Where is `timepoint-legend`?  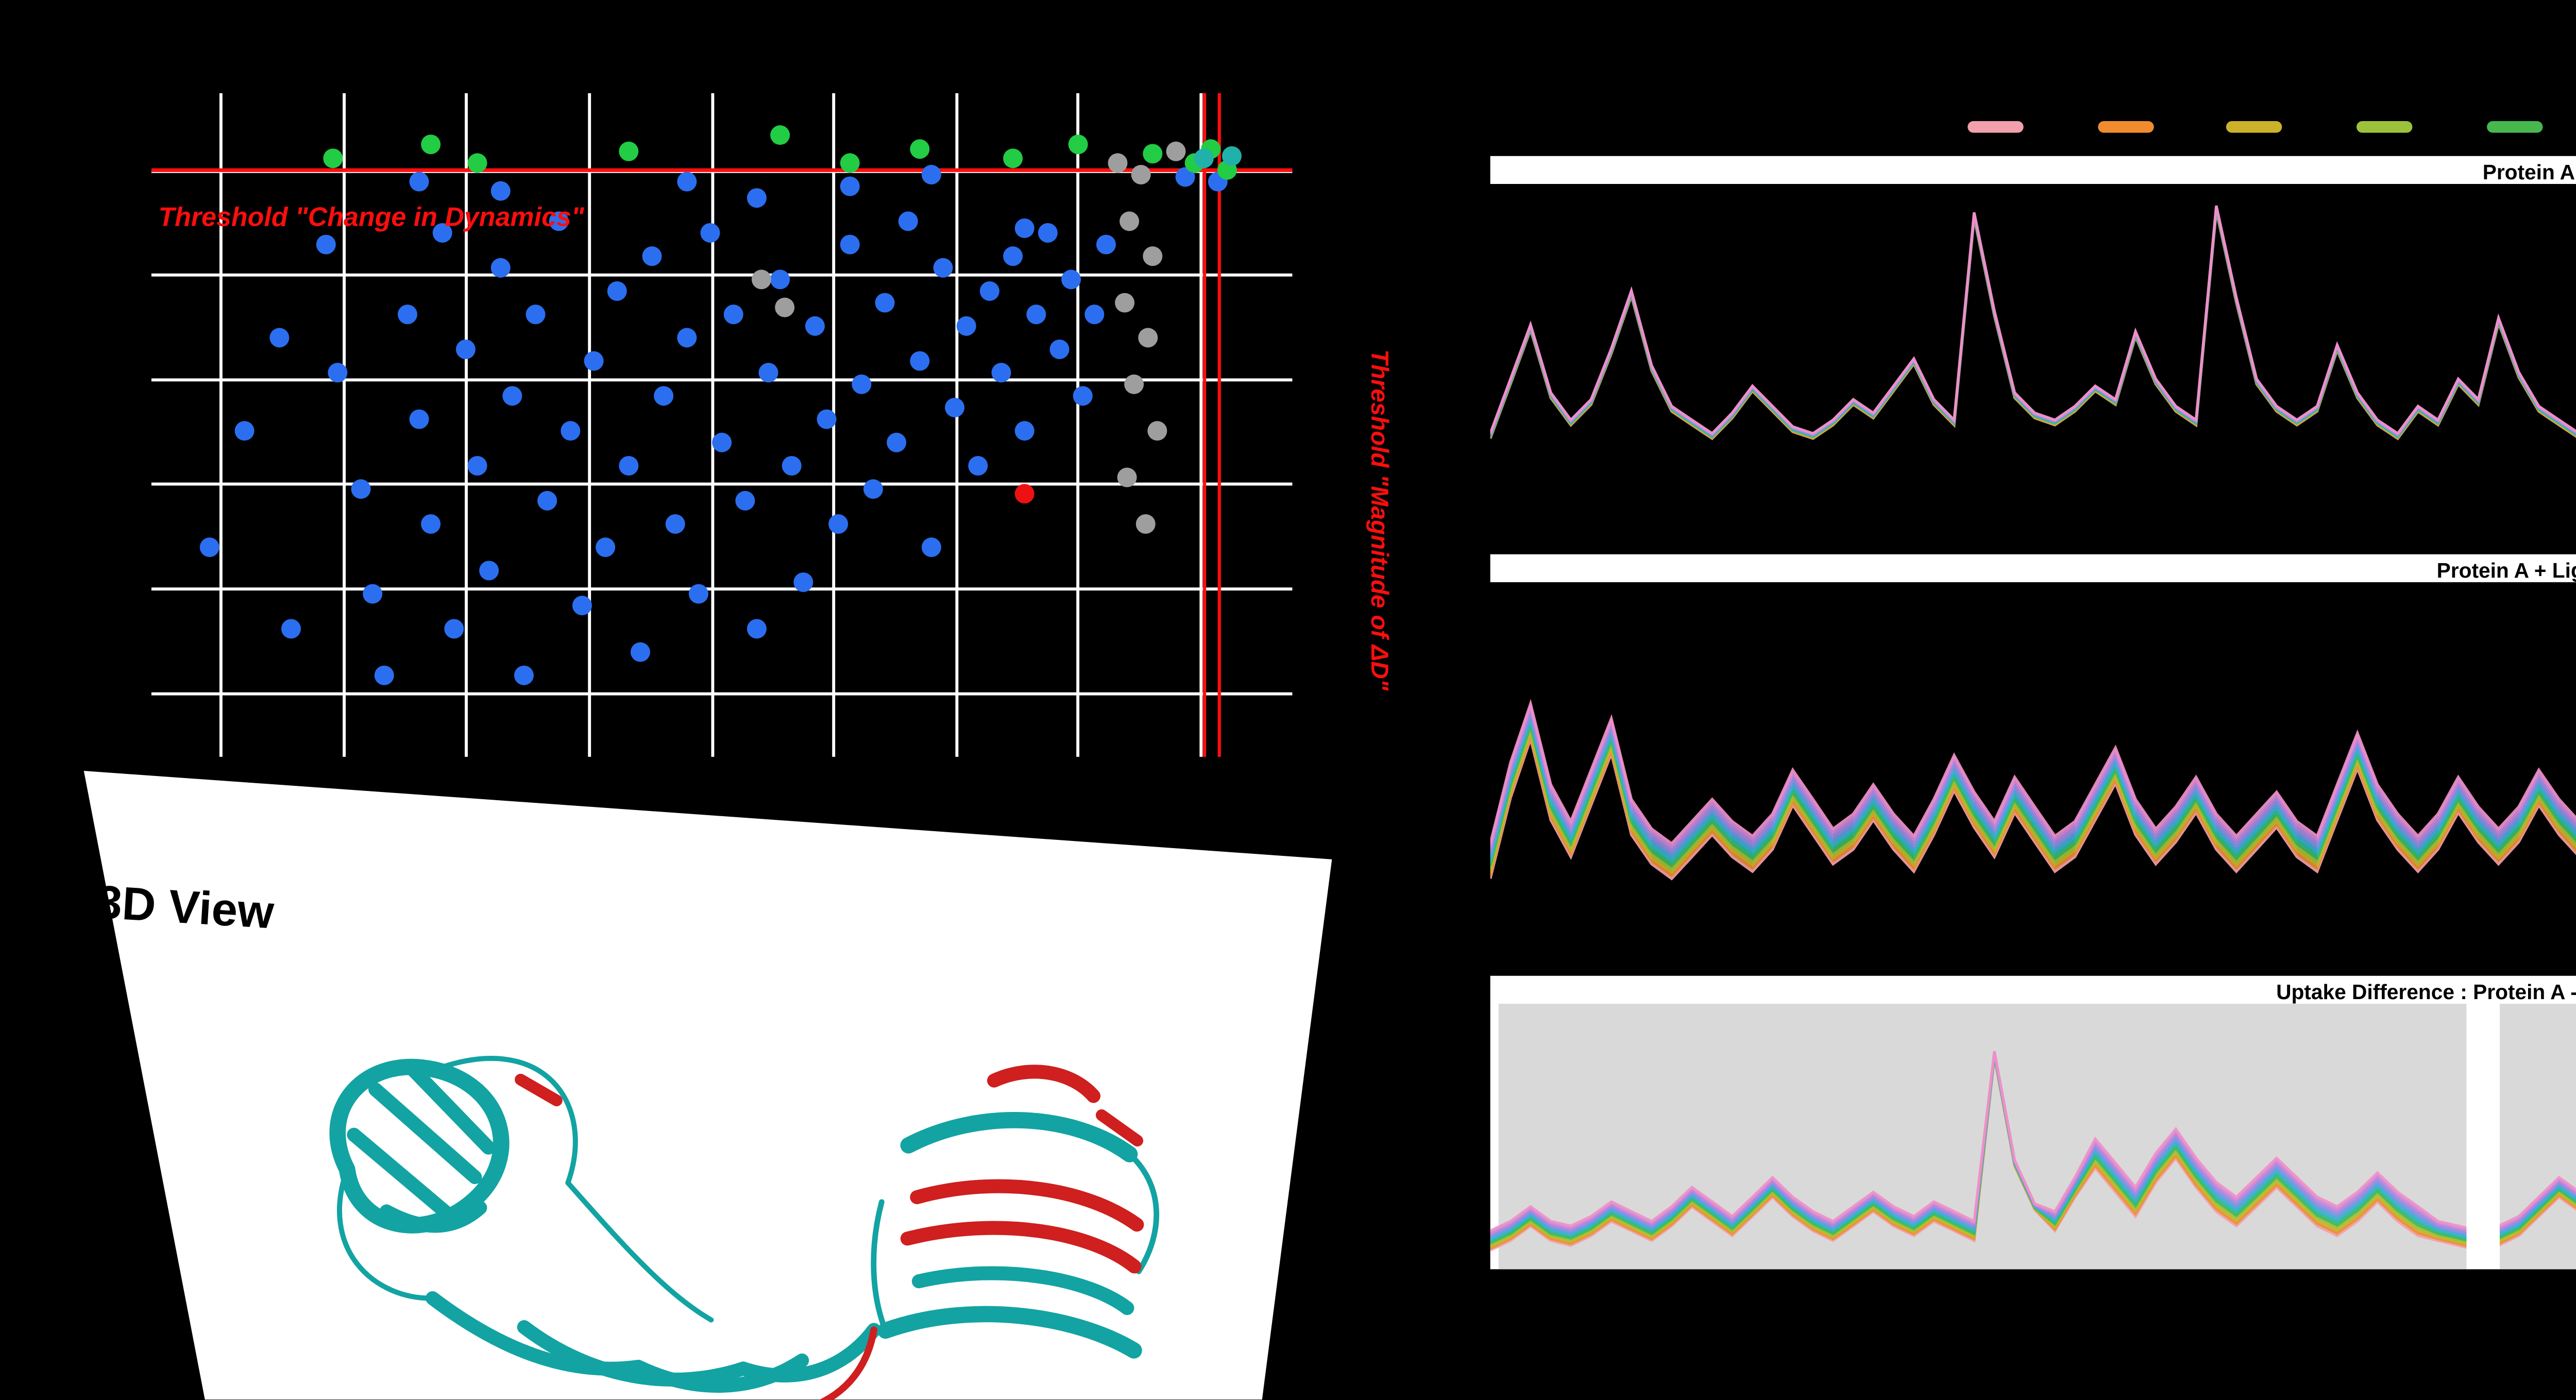 timepoint-legend is located at coordinates (2272, 126).